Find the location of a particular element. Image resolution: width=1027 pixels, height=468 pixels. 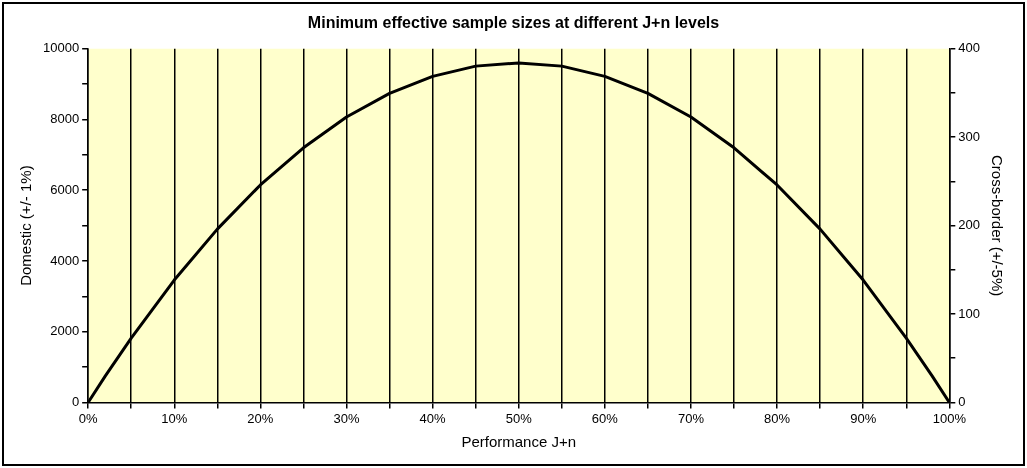

x-axis-title: Performance J+n is located at coordinates (519, 442).